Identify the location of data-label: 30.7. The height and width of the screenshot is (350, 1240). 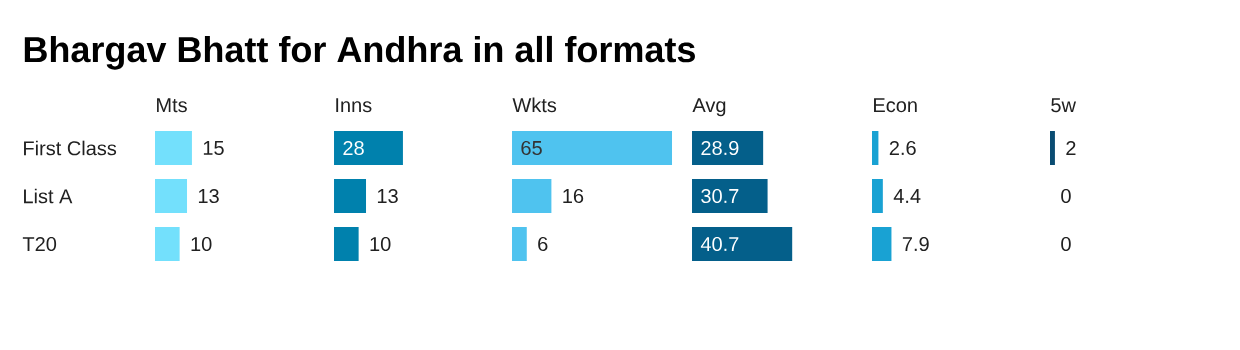
(720, 196).